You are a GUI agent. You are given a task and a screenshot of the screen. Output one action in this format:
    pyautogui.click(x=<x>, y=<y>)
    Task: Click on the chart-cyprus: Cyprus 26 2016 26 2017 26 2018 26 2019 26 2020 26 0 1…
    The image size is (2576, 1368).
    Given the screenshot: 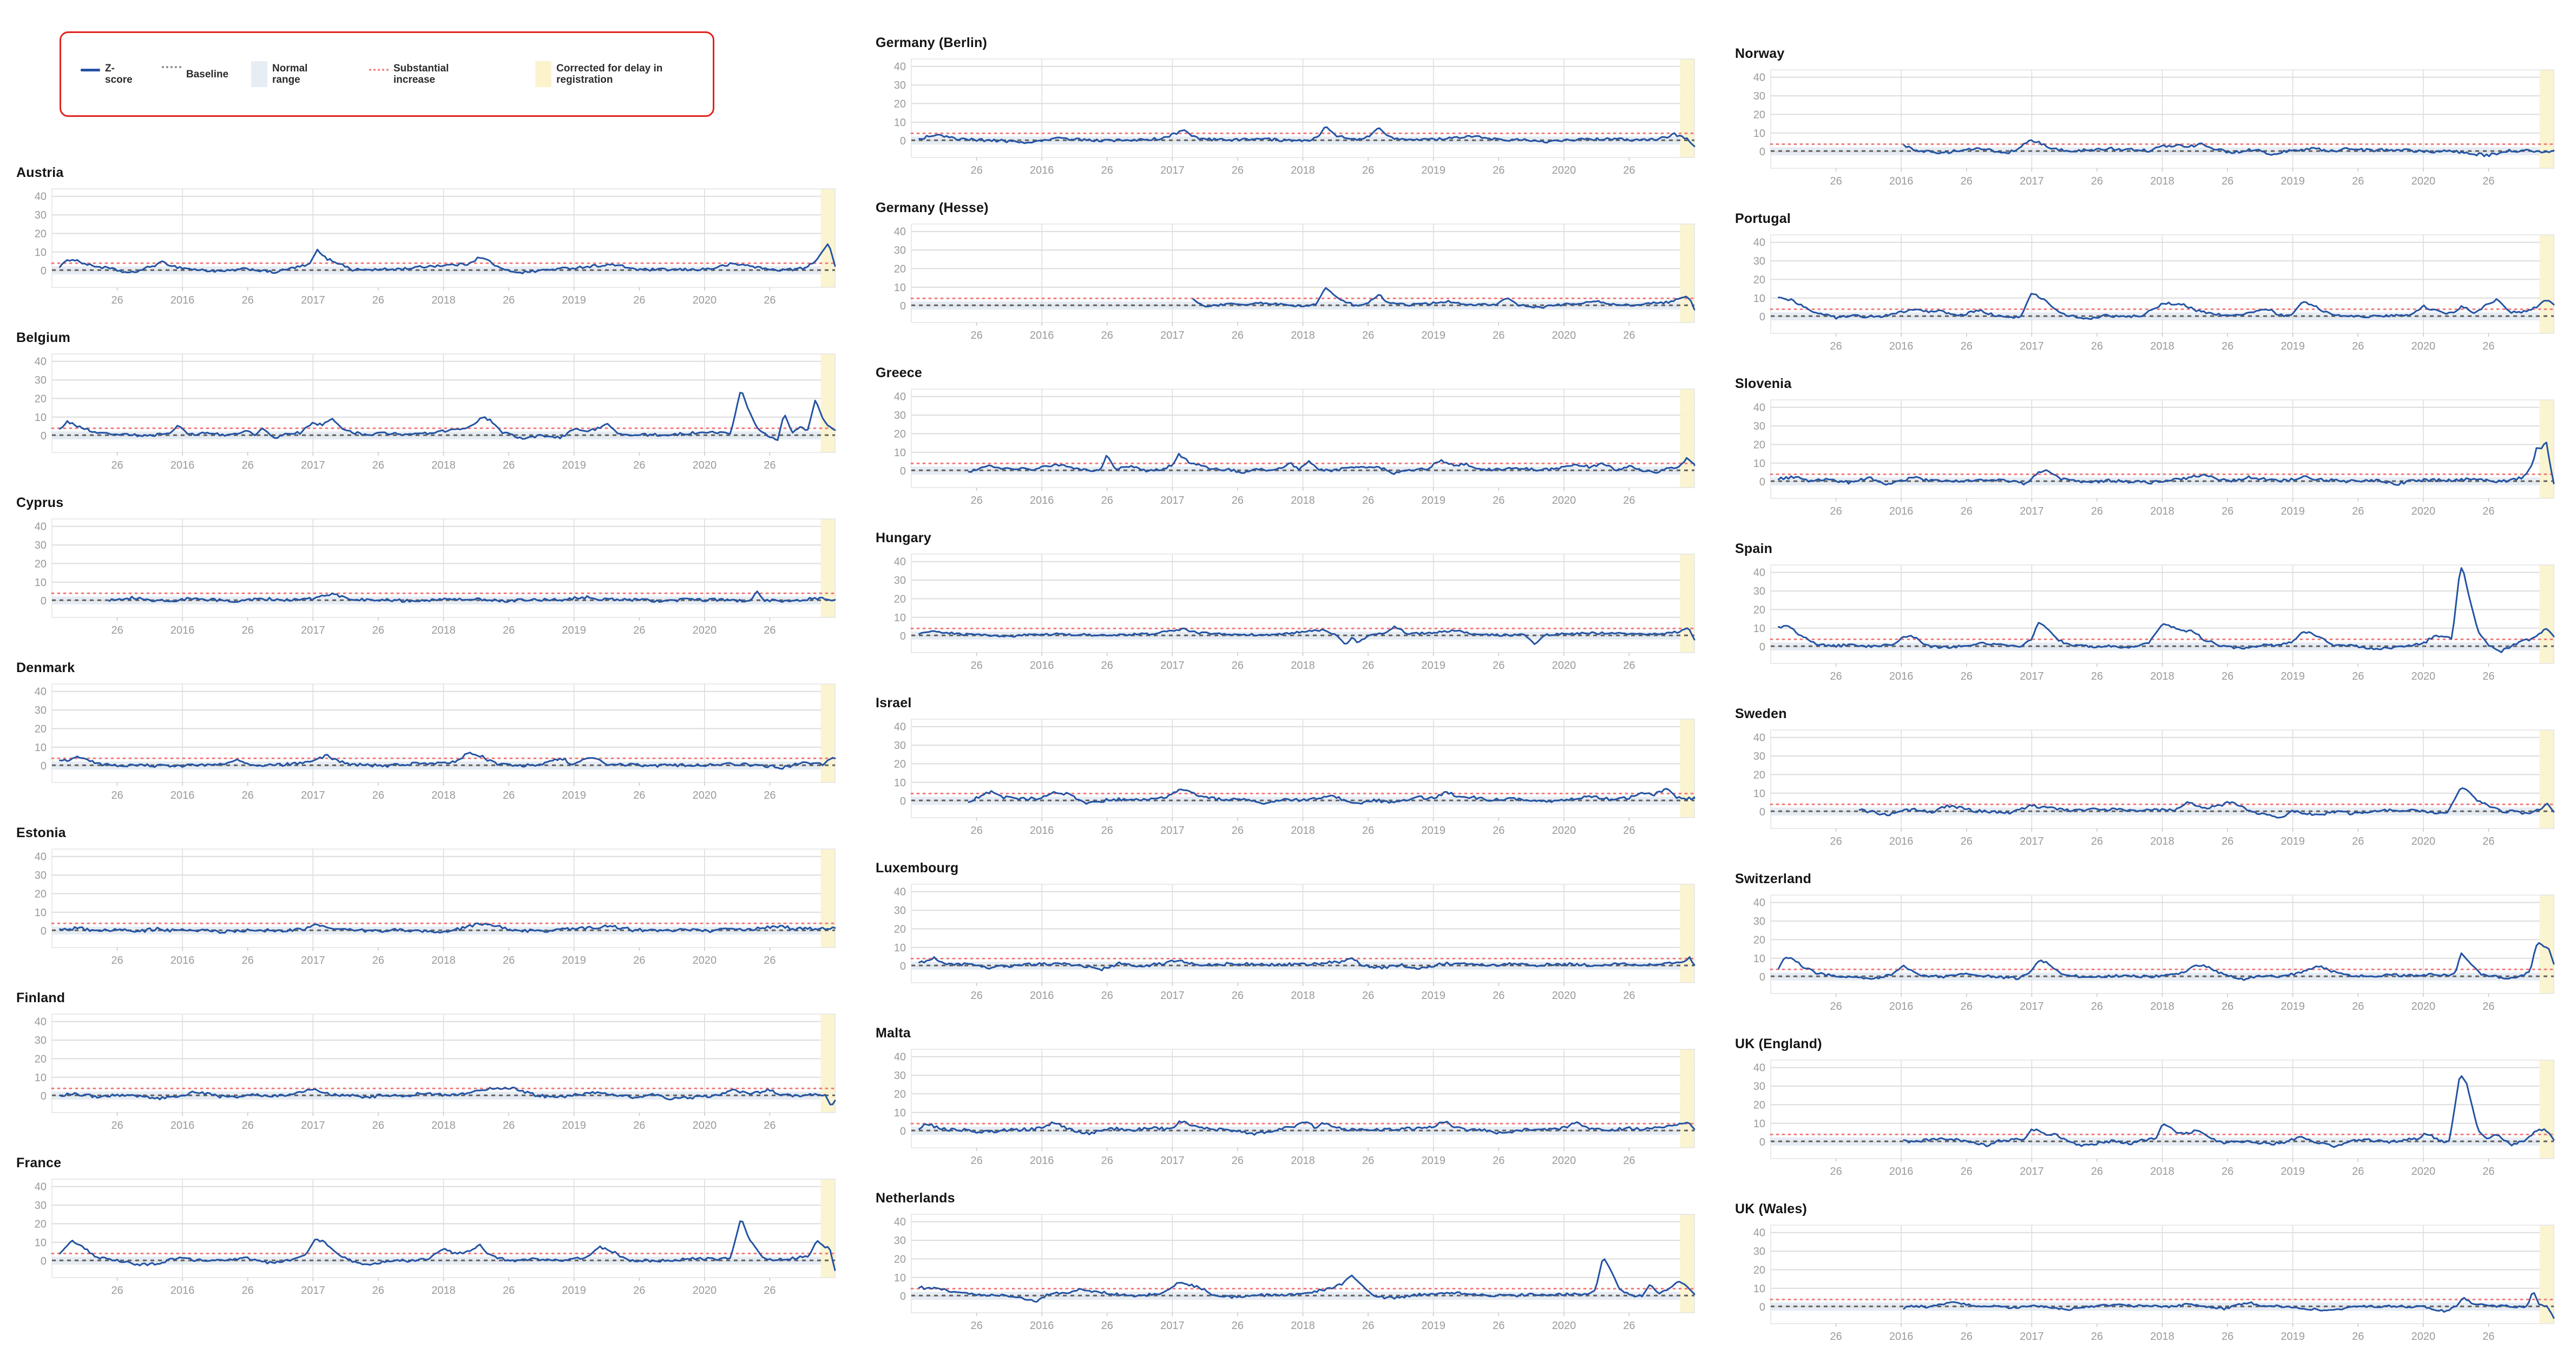 What is the action you would take?
    pyautogui.click(x=429, y=570)
    